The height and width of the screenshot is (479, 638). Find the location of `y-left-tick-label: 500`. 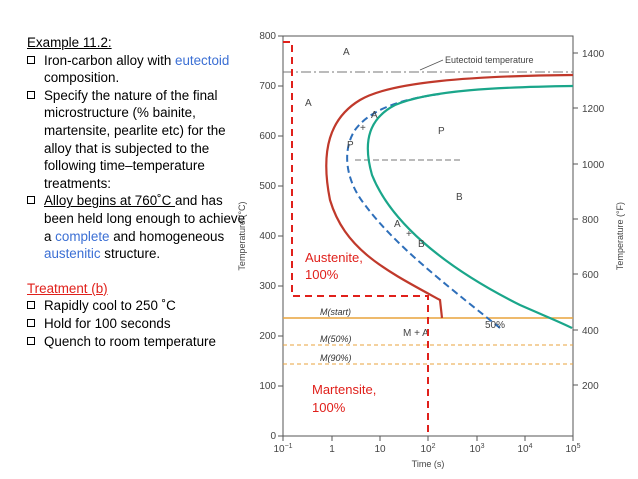

y-left-tick-label: 500 is located at coordinates (267, 186).